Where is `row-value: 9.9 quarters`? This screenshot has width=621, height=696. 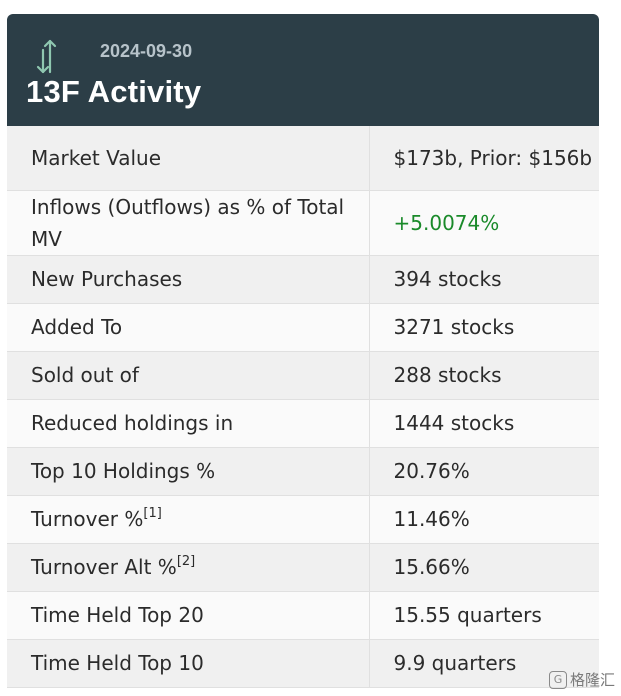 row-value: 9.9 quarters is located at coordinates (483, 663).